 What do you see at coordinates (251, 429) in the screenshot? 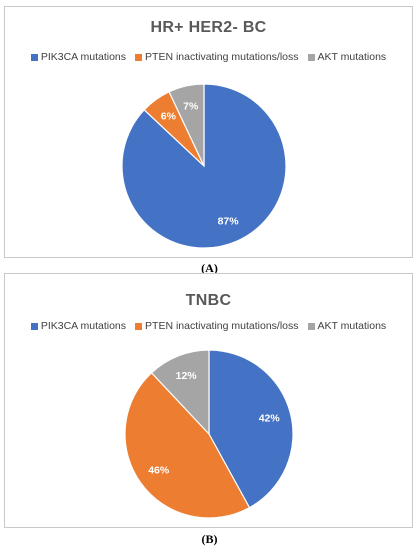
I see `pie-slice-pik3ca` at bounding box center [251, 429].